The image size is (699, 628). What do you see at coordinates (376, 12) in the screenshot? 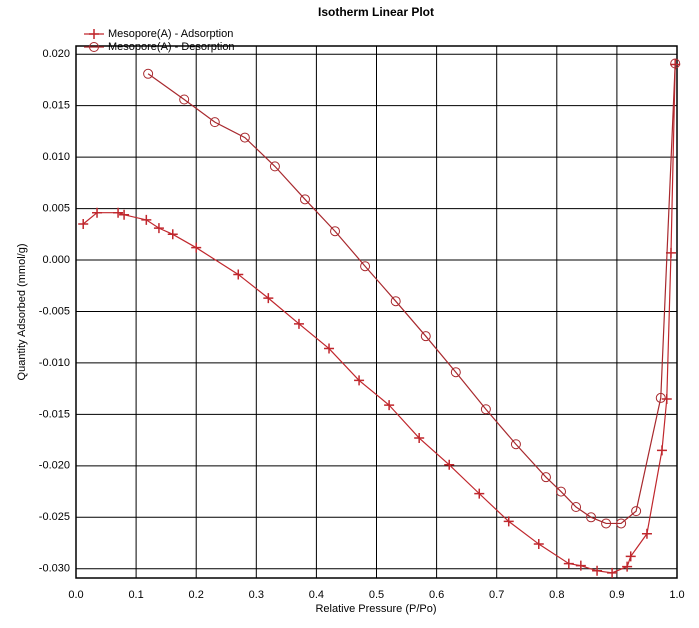
I see `chart-title: Isotherm Linear Plot` at bounding box center [376, 12].